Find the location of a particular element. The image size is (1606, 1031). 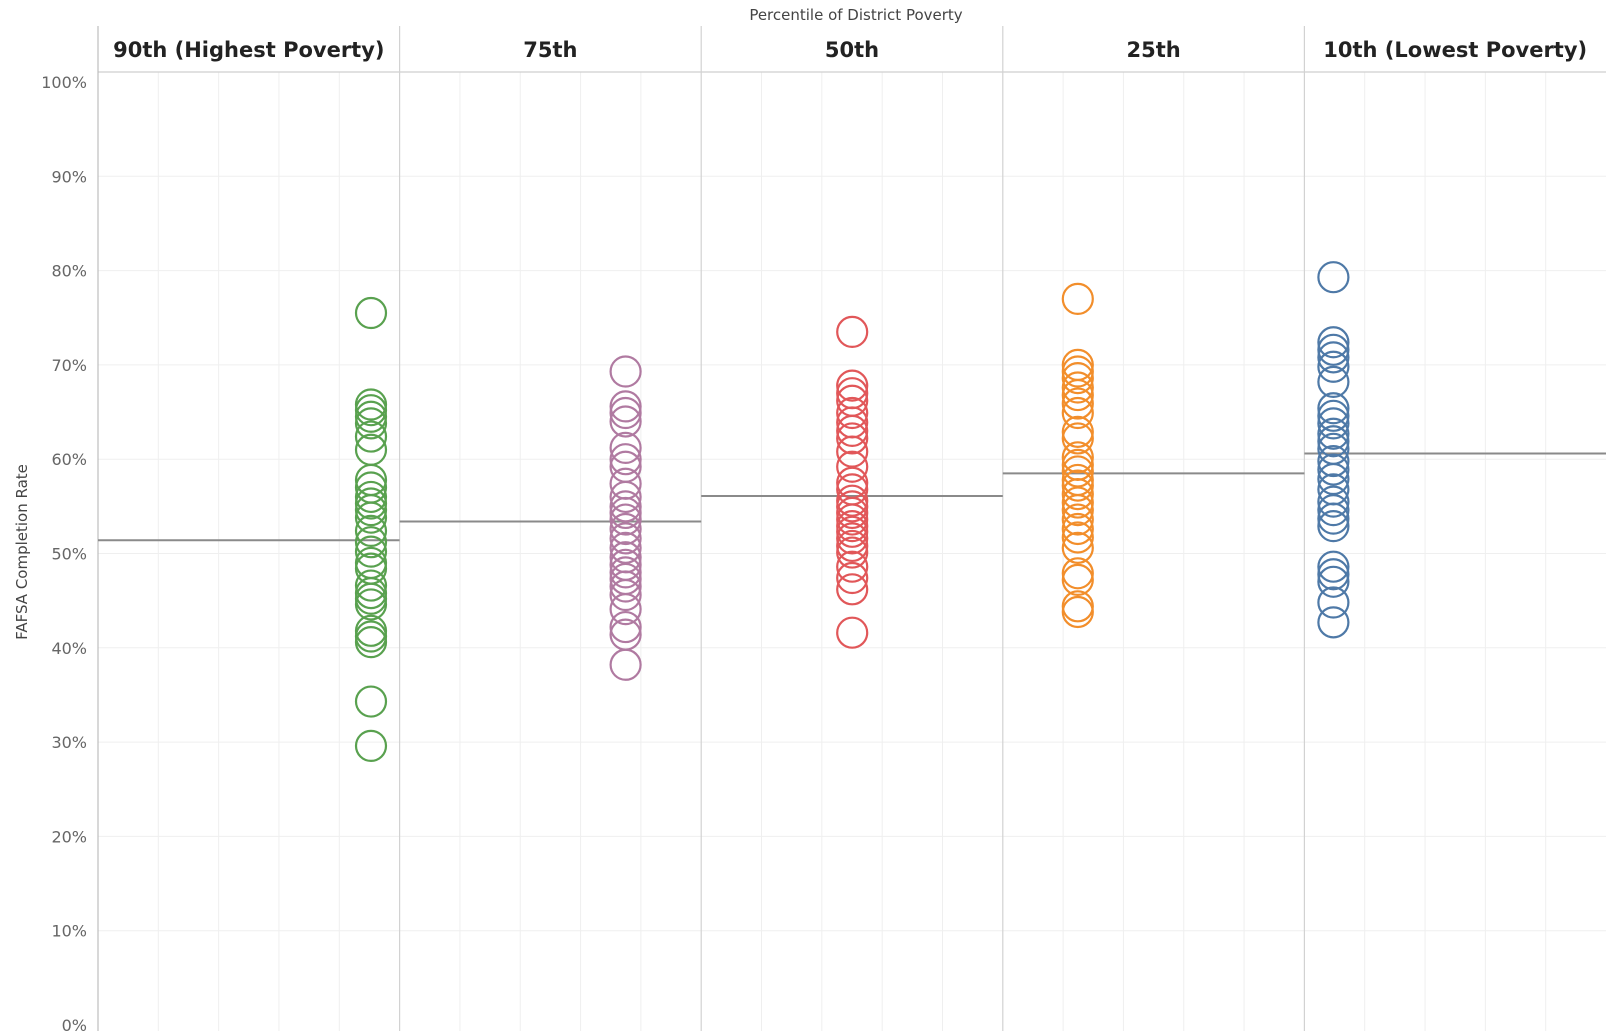

column-header: 50th is located at coordinates (852, 50).